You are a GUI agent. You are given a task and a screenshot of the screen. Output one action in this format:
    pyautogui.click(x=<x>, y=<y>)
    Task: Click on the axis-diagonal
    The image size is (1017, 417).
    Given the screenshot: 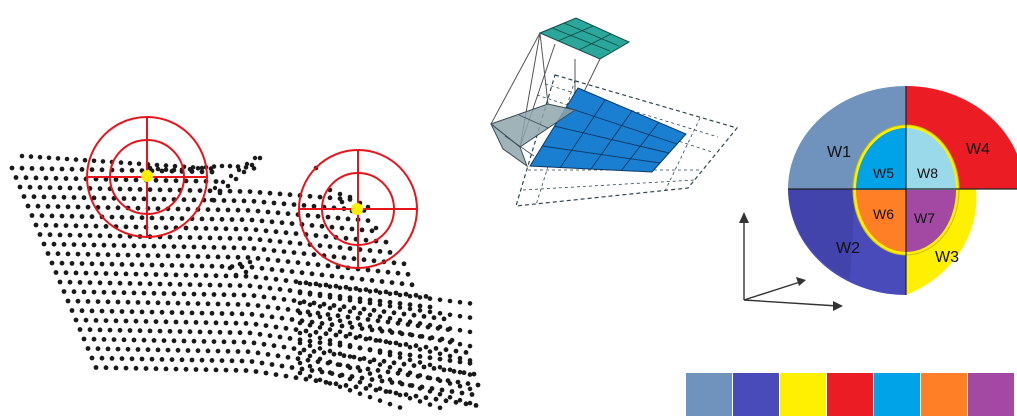 What is the action you would take?
    pyautogui.click(x=772, y=291)
    